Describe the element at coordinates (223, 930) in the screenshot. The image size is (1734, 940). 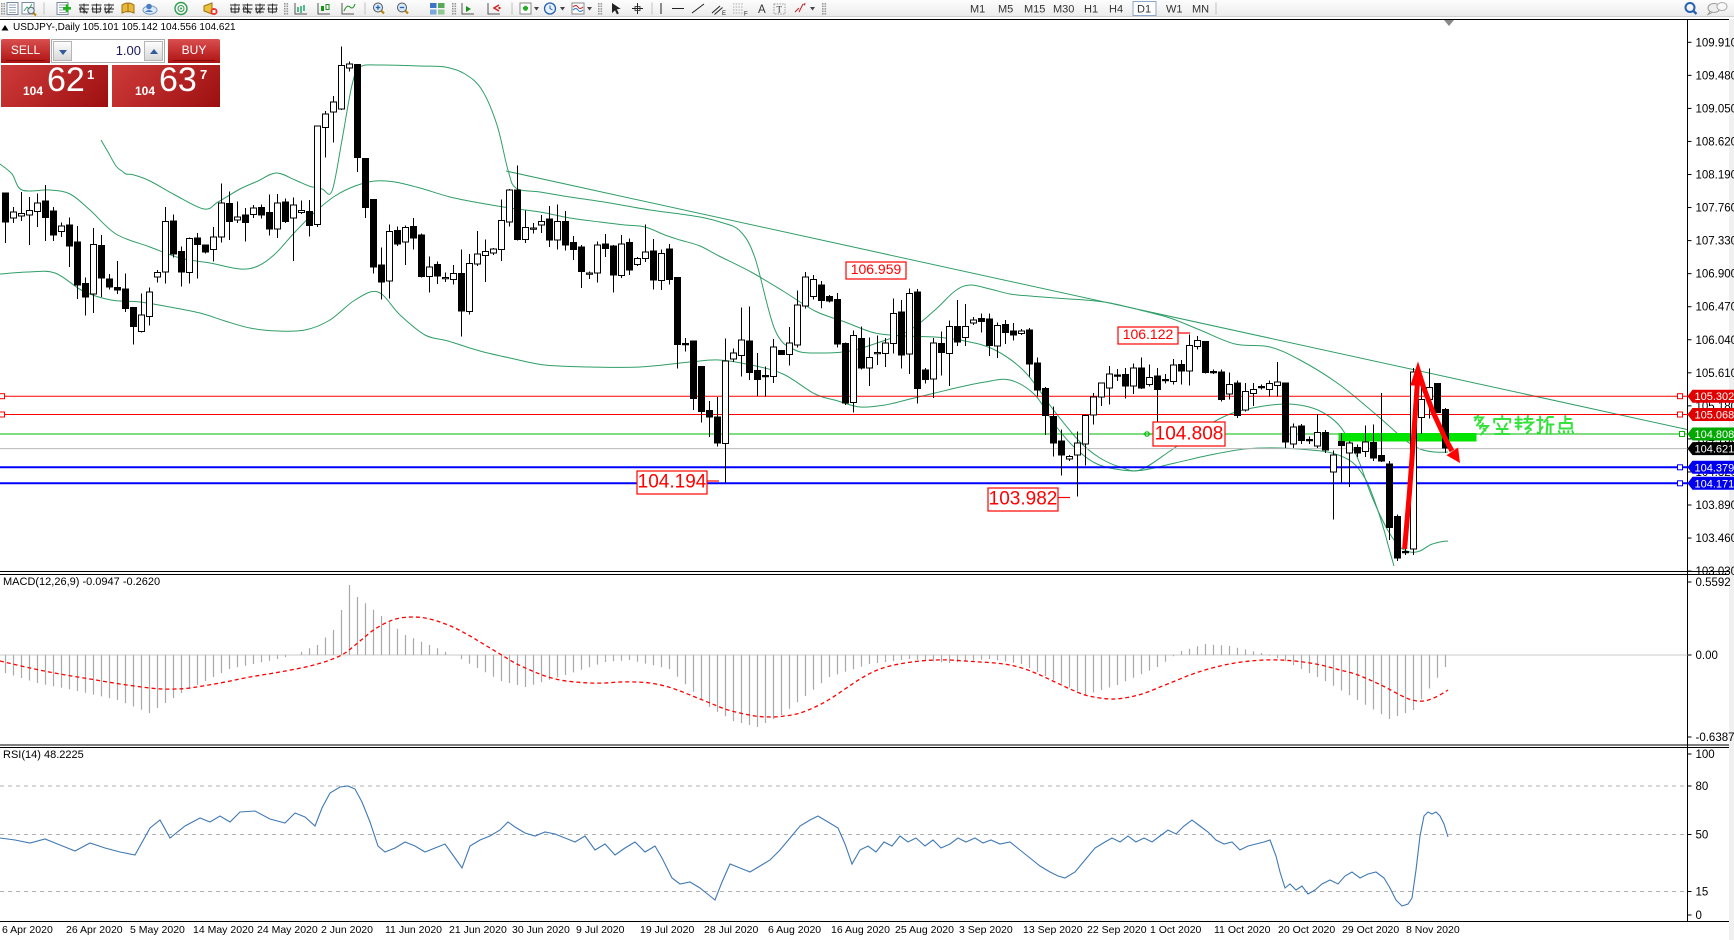
I see `svg-text: 14 May 2020` at that location.